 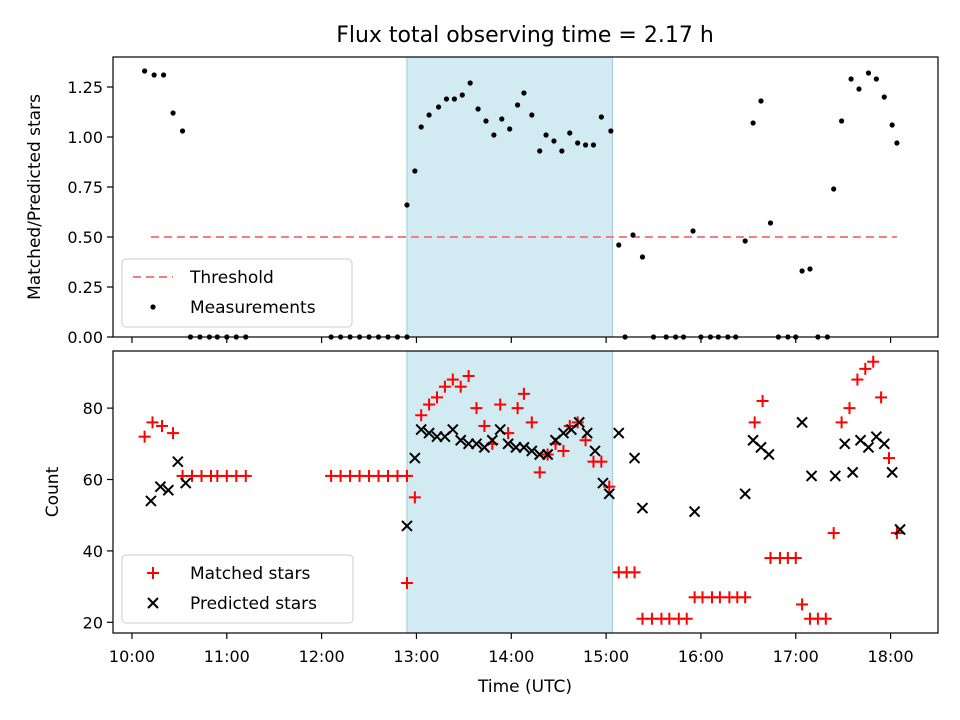 What do you see at coordinates (237, 589) in the screenshot?
I see `bottom-legend-box` at bounding box center [237, 589].